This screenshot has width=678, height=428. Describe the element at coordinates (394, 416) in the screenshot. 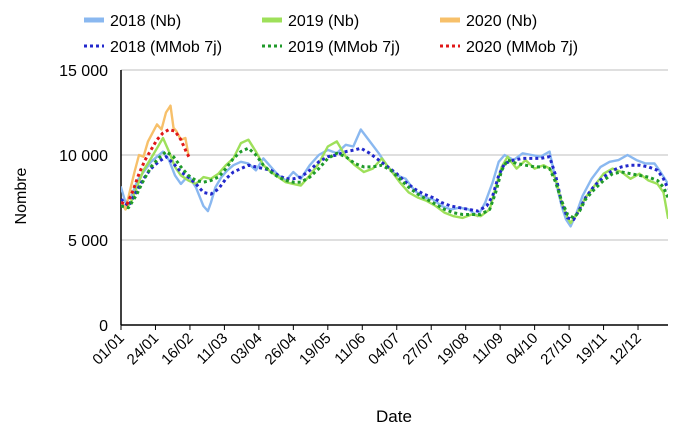

I see `x-axis-label: Date` at that location.